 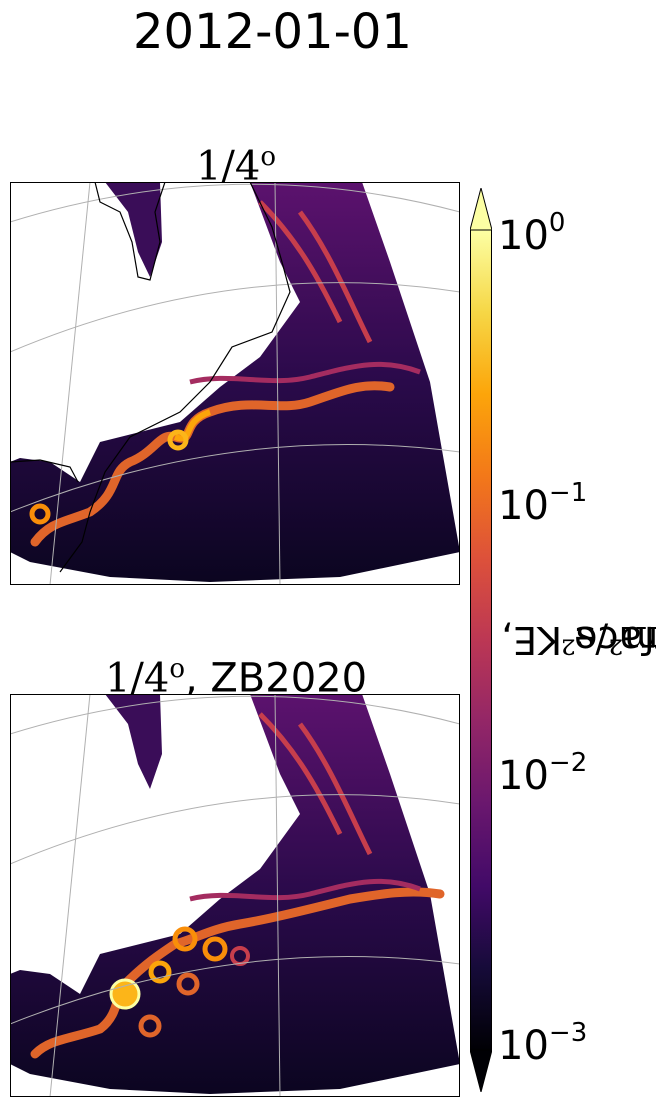 I want to click on panel-1-north-sea-patch, so click(x=133, y=229).